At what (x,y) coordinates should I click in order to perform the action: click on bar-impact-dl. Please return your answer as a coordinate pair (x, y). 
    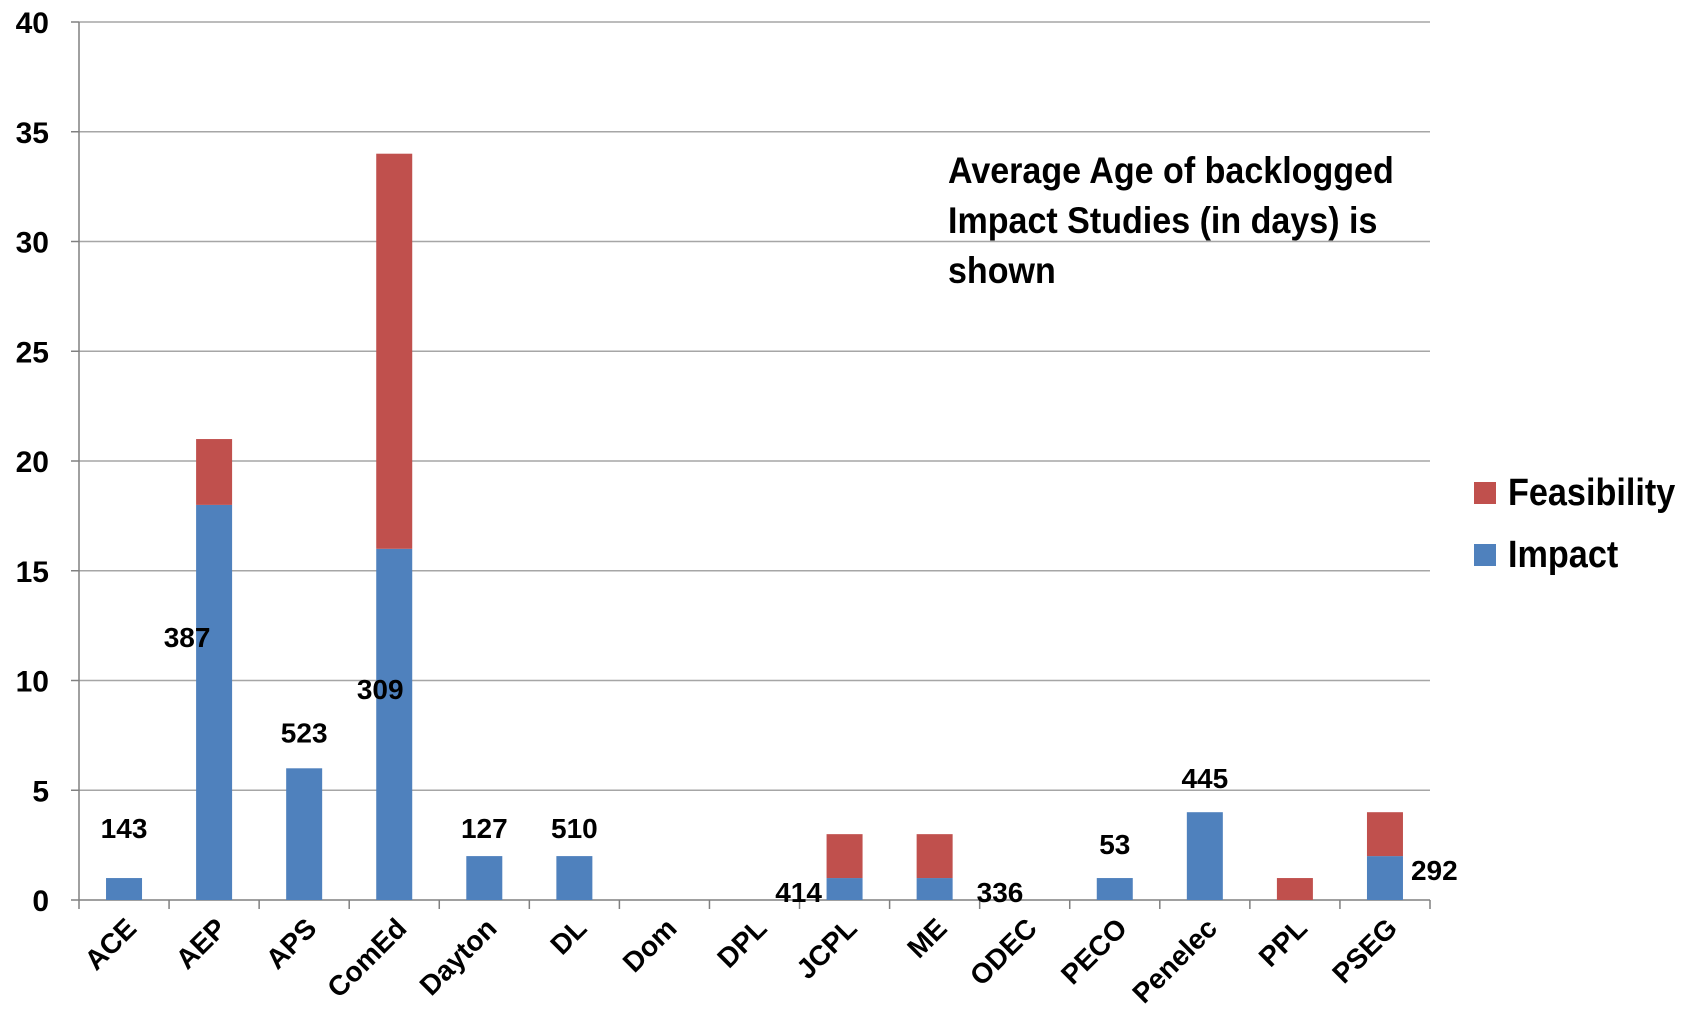
    Looking at the image, I should click on (574, 878).